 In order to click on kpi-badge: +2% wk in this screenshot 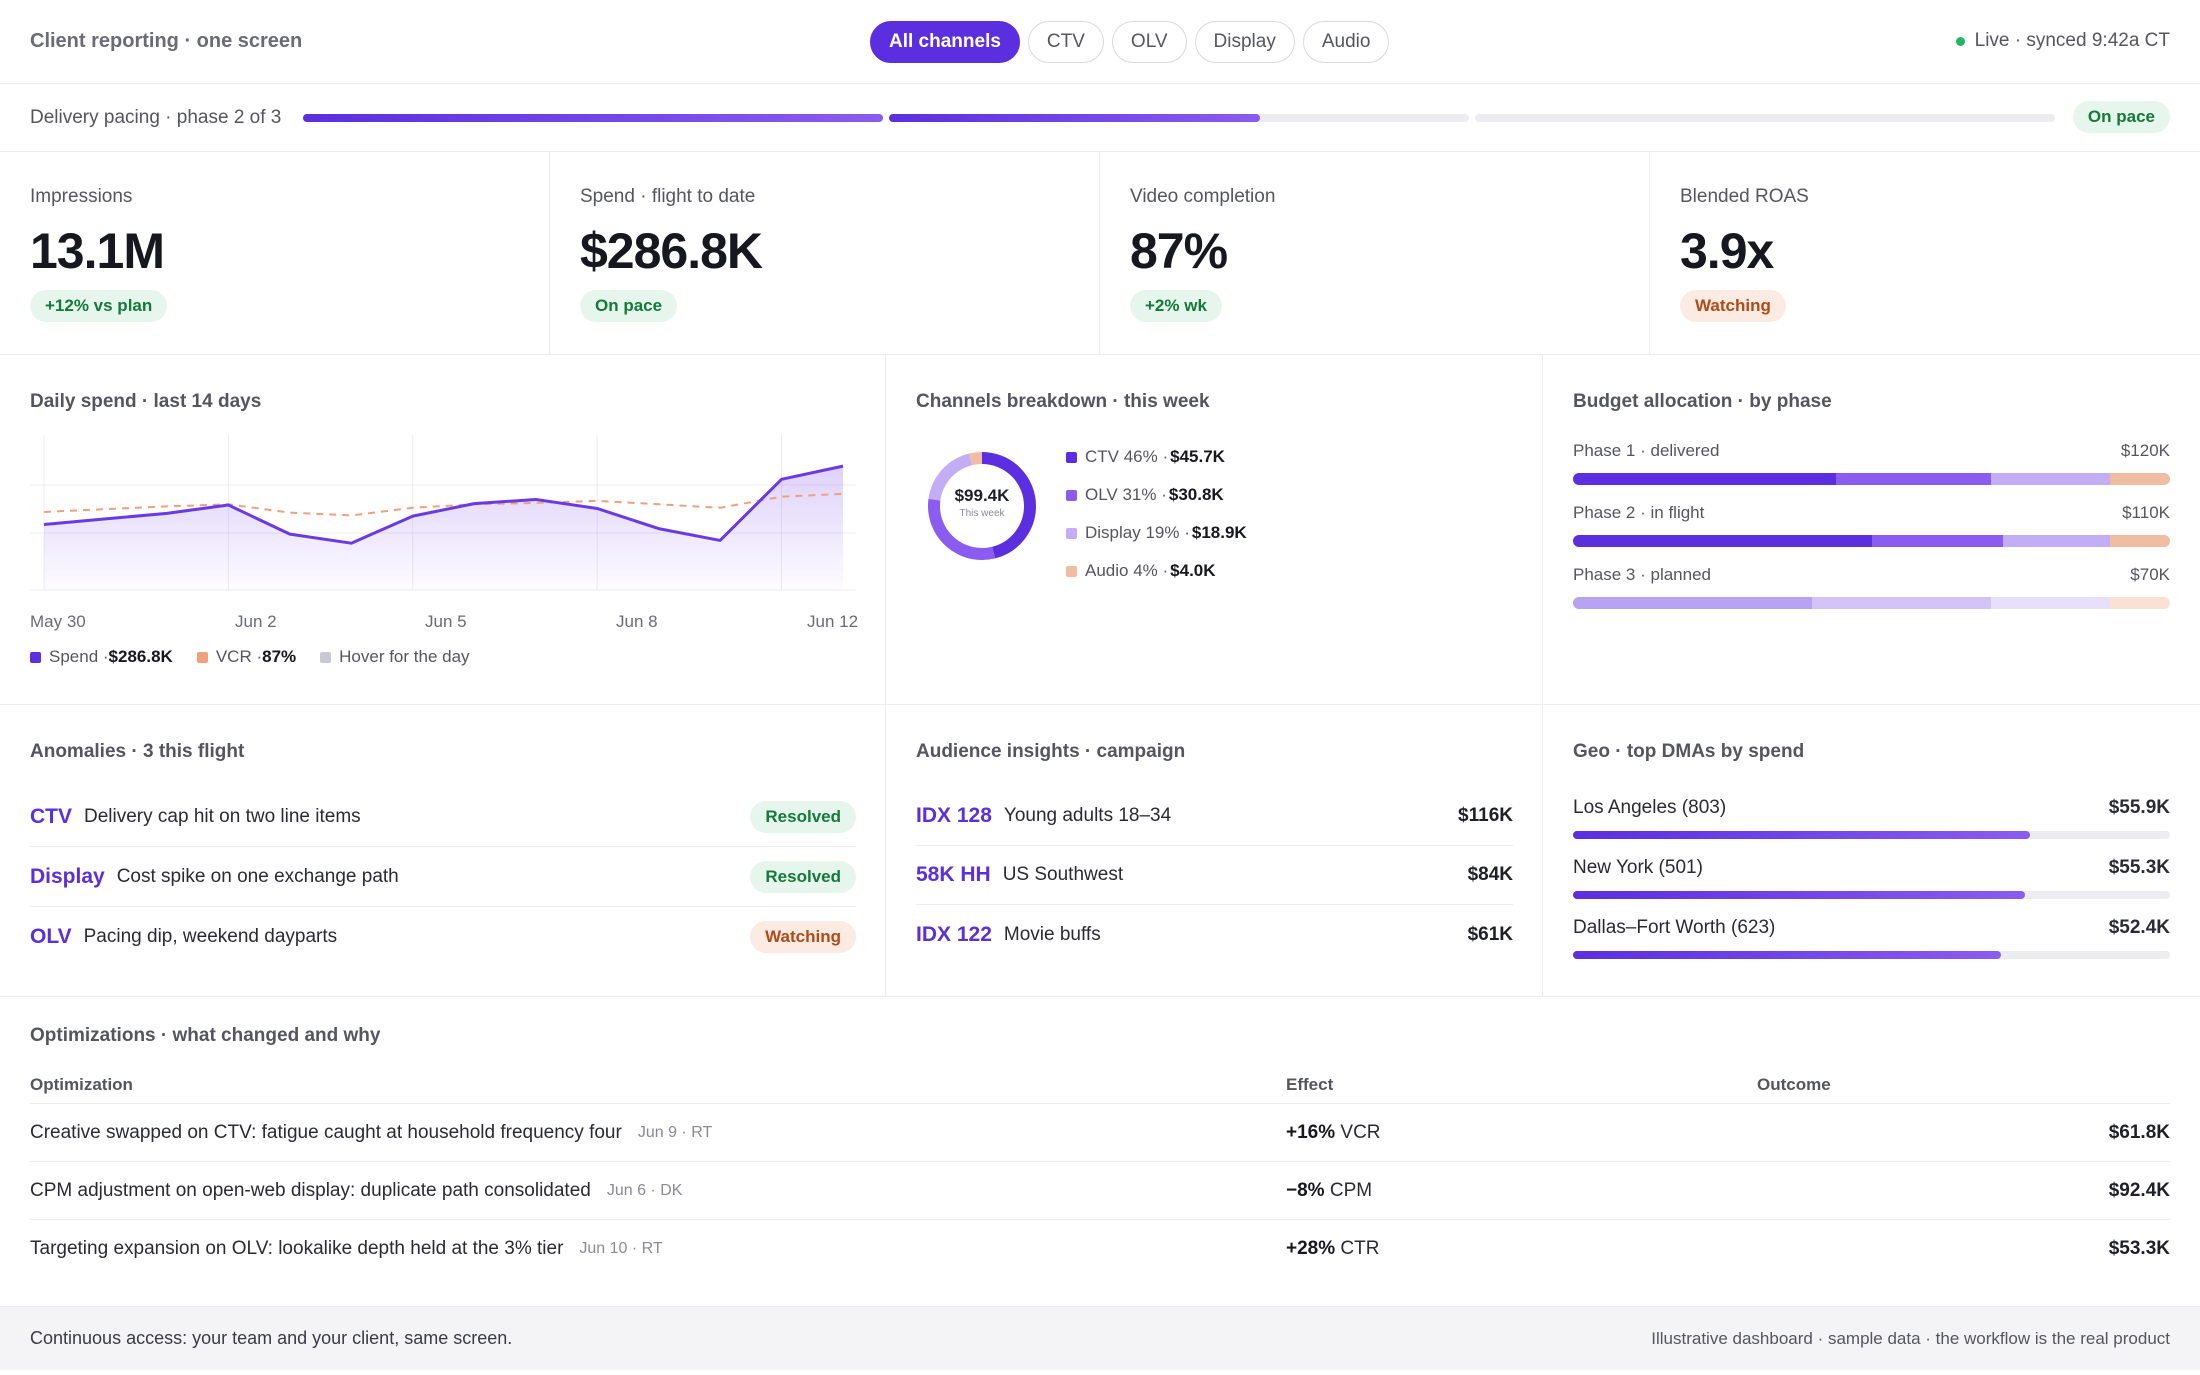, I will do `click(1176, 306)`.